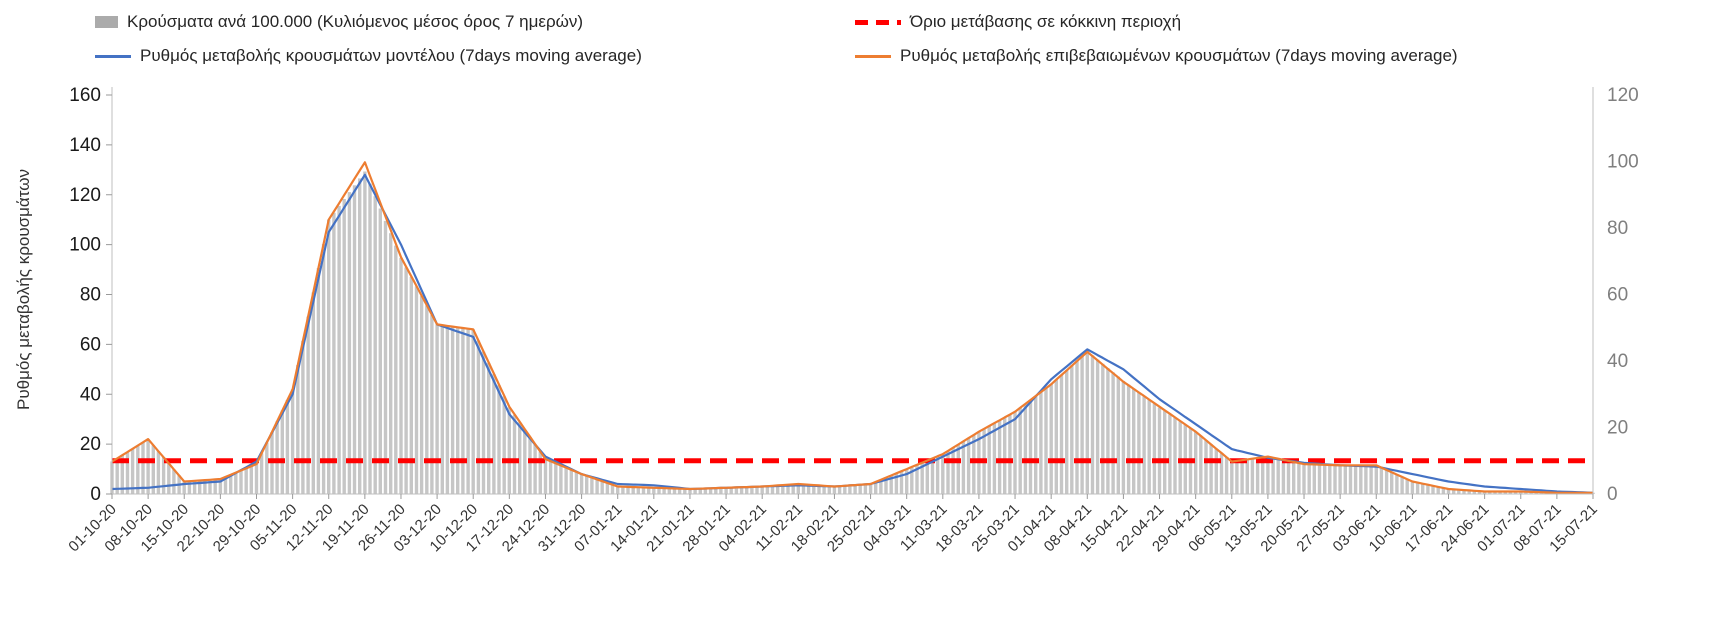 The width and height of the screenshot is (1712, 641). Describe the element at coordinates (1046, 21) in the screenshot. I see `legend-label-threshold: Όριο μετάβασης σε κόκκινη περιοχή` at that location.